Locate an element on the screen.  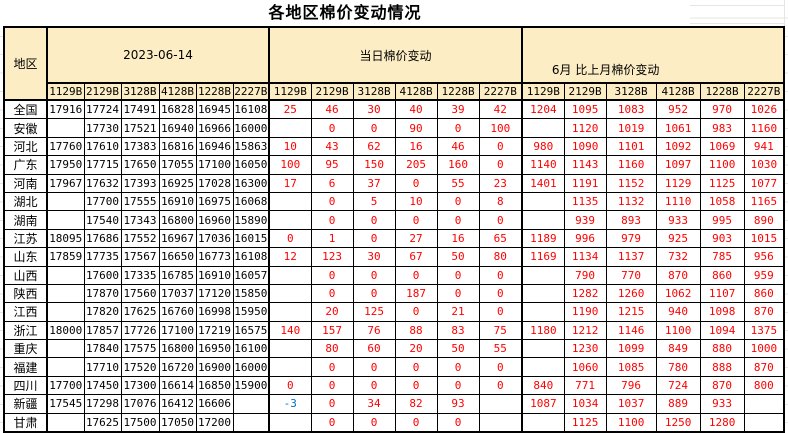
price-cell: 15863 is located at coordinates (251, 146).